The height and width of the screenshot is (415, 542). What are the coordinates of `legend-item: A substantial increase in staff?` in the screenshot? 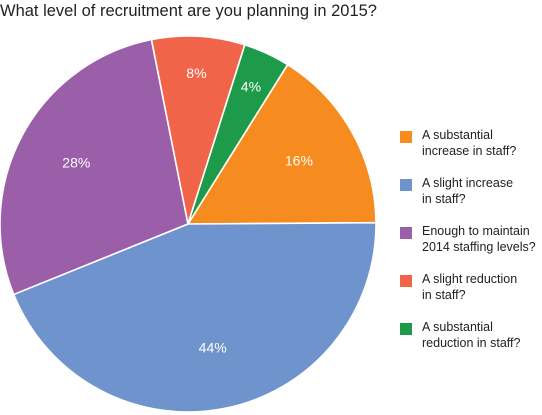 It's located at (471, 151).